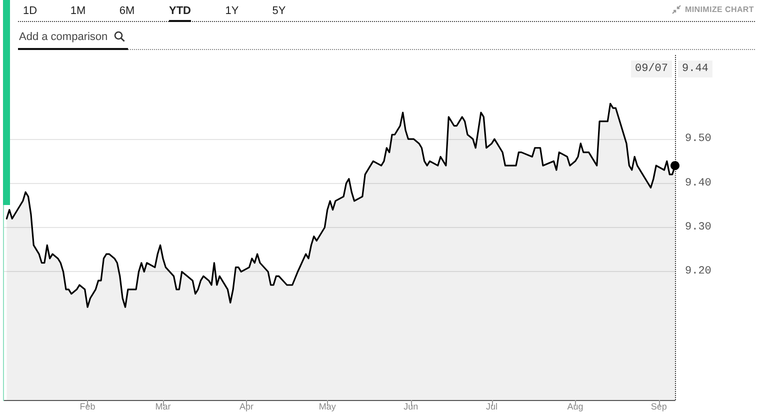 The height and width of the screenshot is (415, 758). What do you see at coordinates (575, 407) in the screenshot?
I see `x-tick-label: Aug` at bounding box center [575, 407].